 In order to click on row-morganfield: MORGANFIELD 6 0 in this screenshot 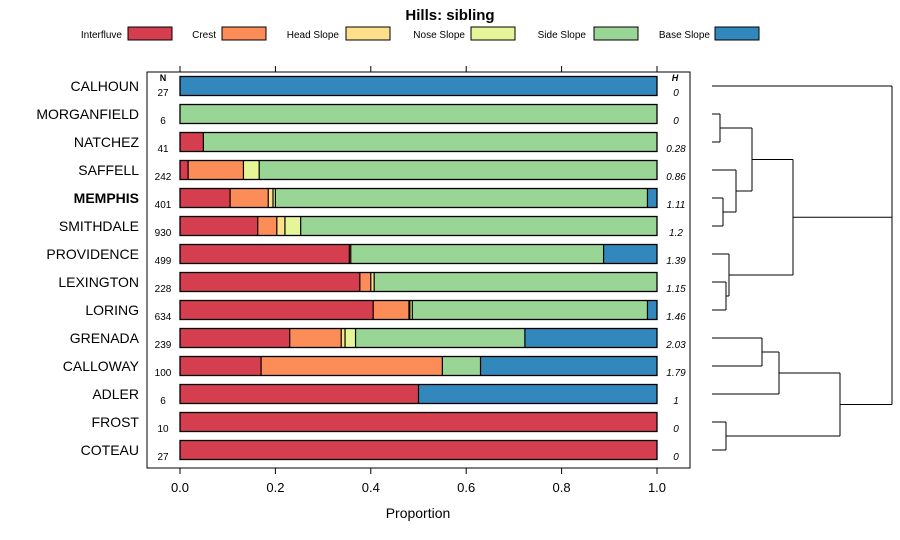, I will do `click(357, 115)`.